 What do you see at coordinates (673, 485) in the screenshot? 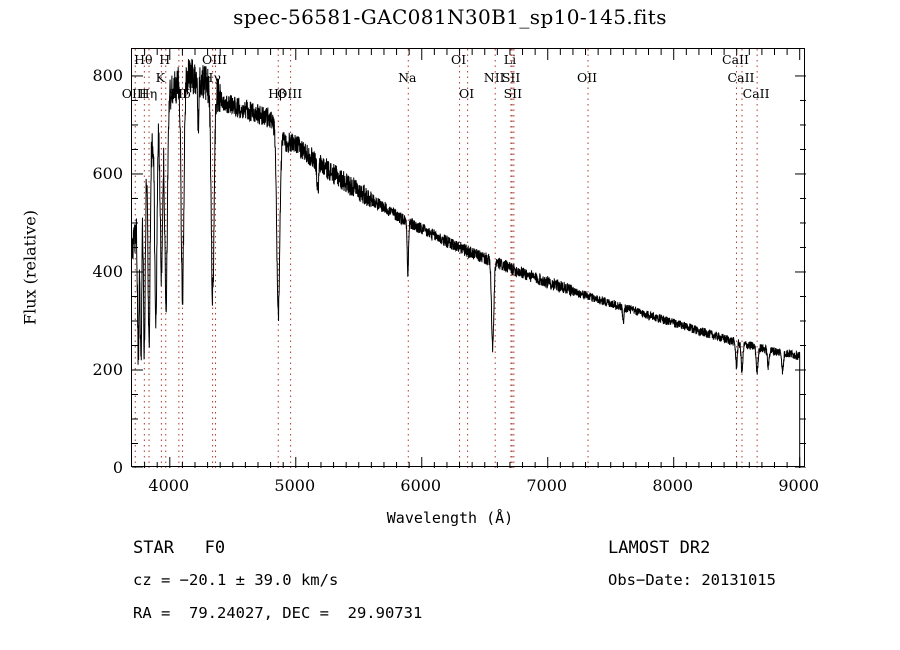
I see `x-tick-8000: 8000` at bounding box center [673, 485].